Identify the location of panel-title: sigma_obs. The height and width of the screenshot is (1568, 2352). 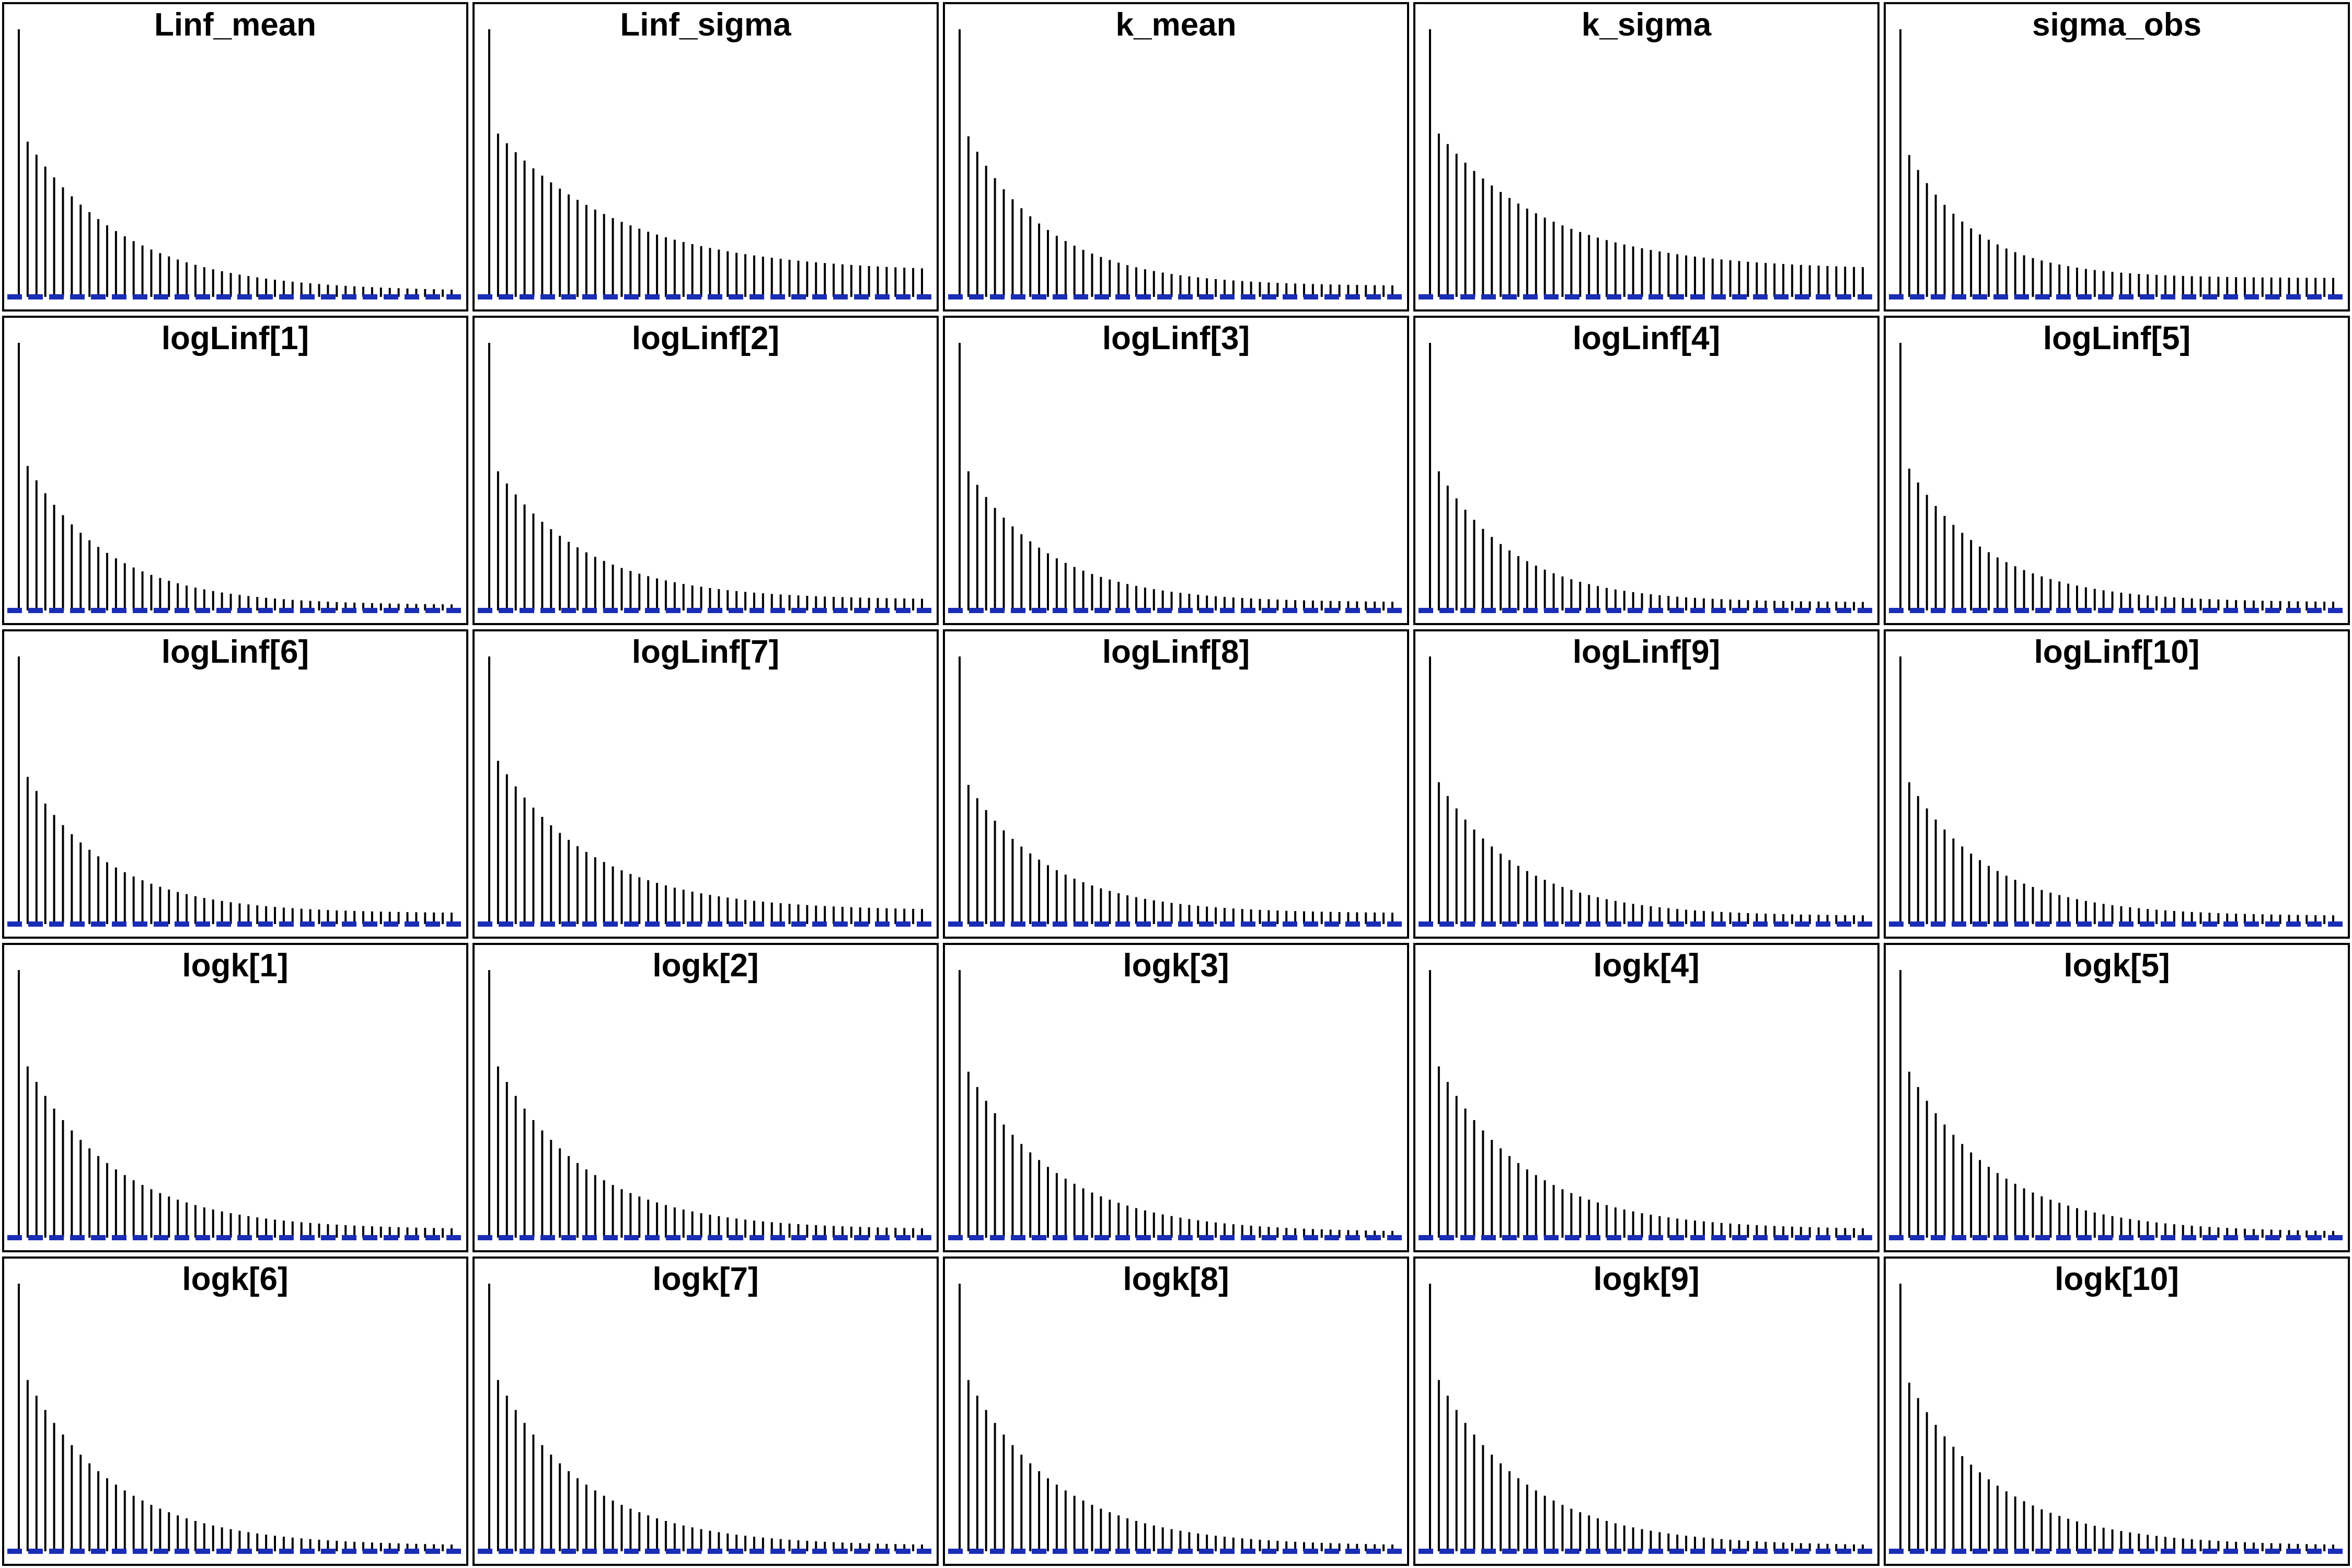
(2116, 25).